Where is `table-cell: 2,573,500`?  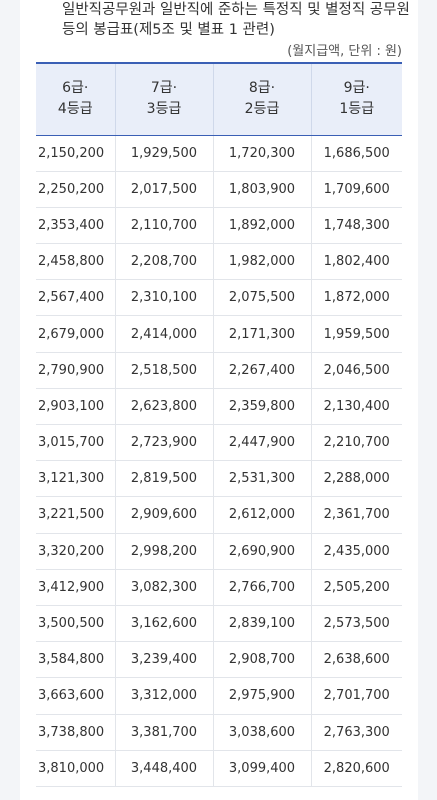 table-cell: 2,573,500 is located at coordinates (356, 624).